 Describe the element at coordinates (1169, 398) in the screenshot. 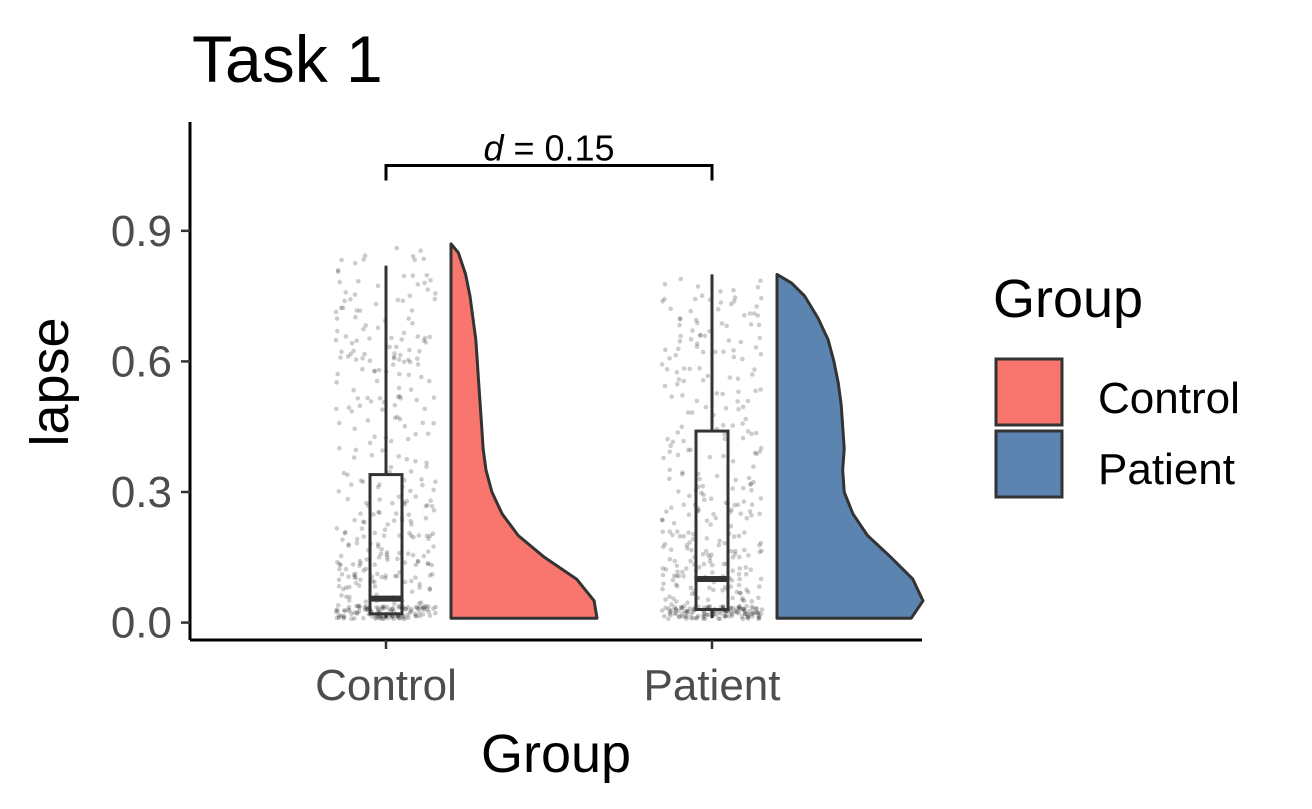

I see `legend-label-control: Control` at that location.